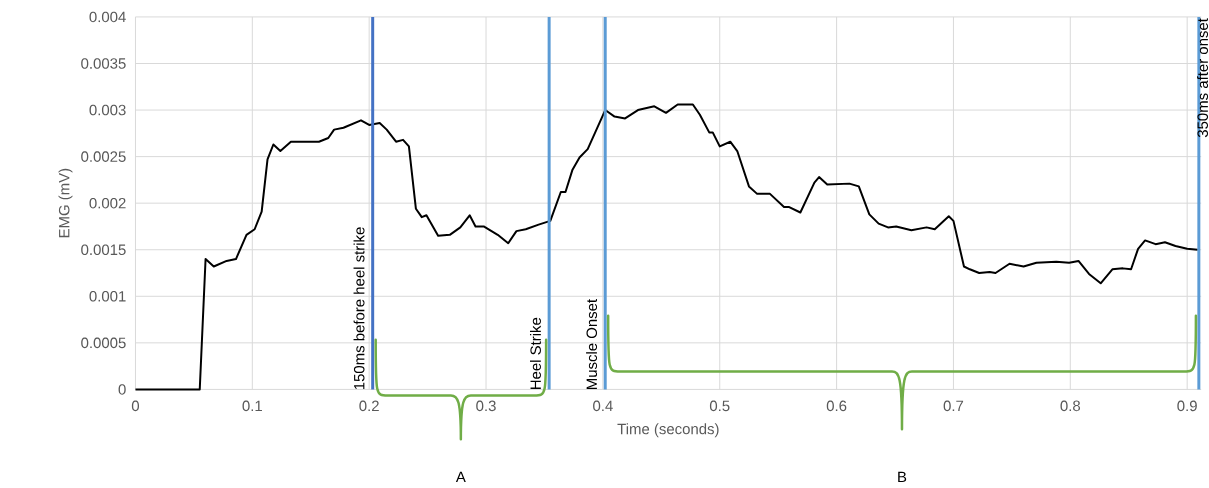 This screenshot has height=488, width=1209. I want to click on x-tick-label: 0.3, so click(486, 406).